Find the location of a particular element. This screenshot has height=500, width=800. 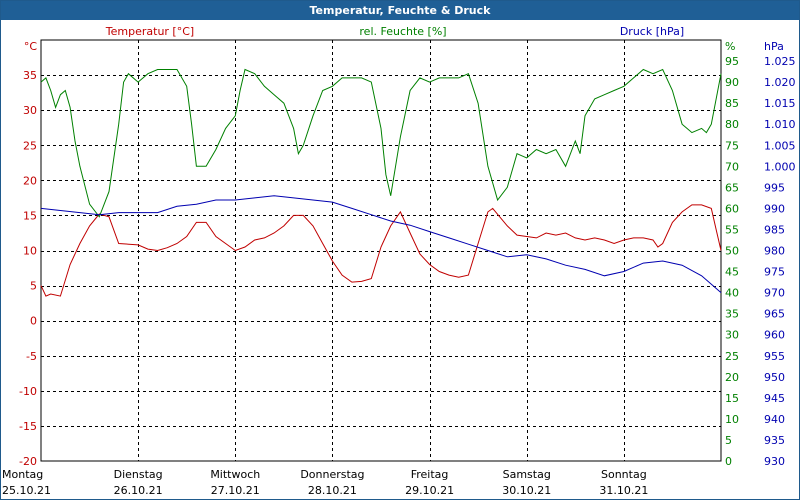

pressure-tick-label: 995 is located at coordinates (774, 187).